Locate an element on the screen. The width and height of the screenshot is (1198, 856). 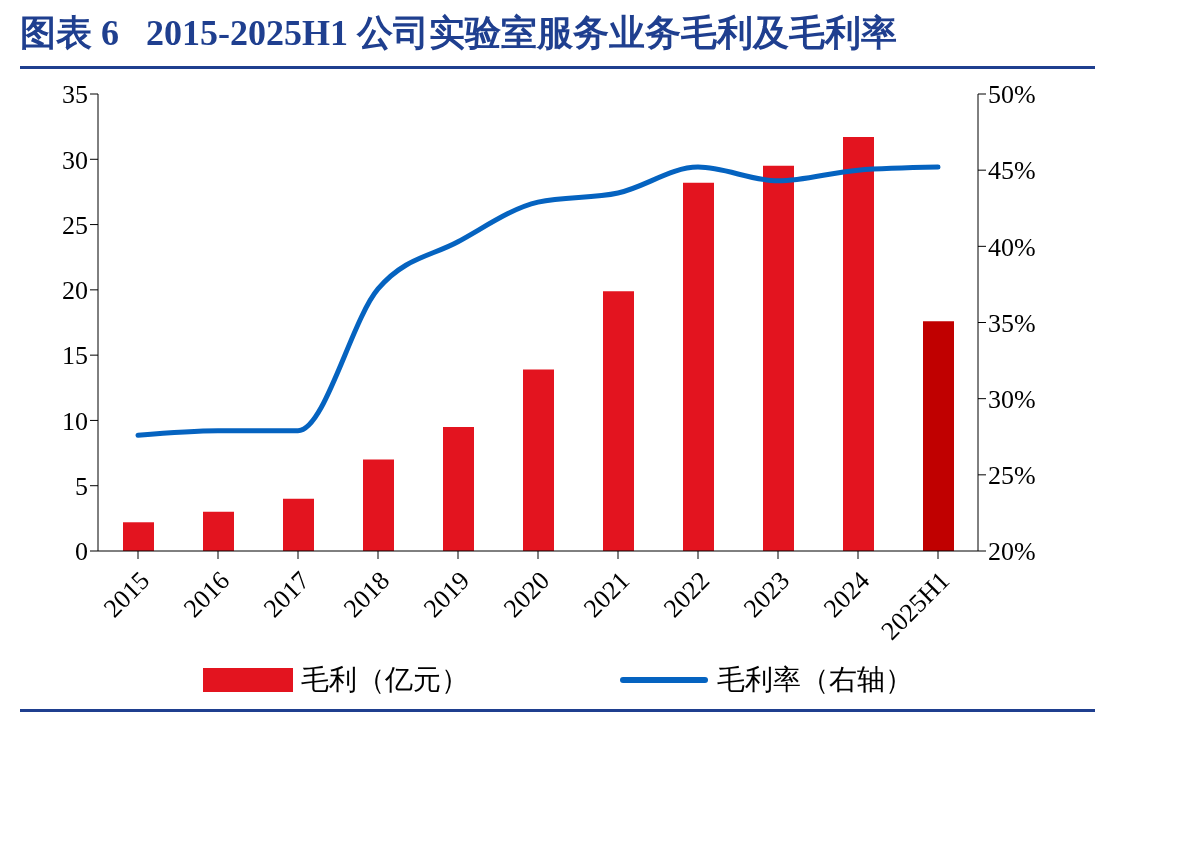
y2-tick-label: 45% is located at coordinates (1012, 171).